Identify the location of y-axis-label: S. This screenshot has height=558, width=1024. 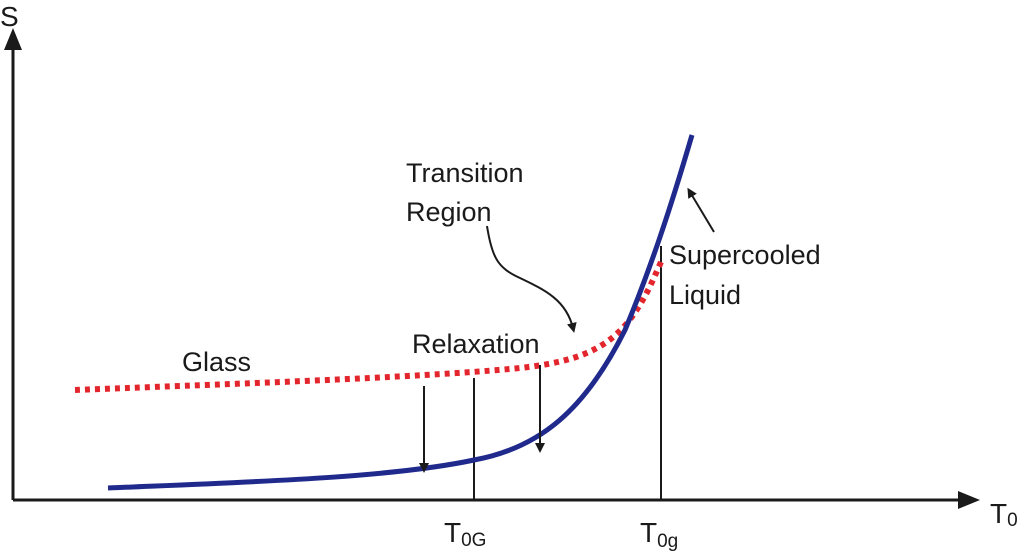
(9, 16).